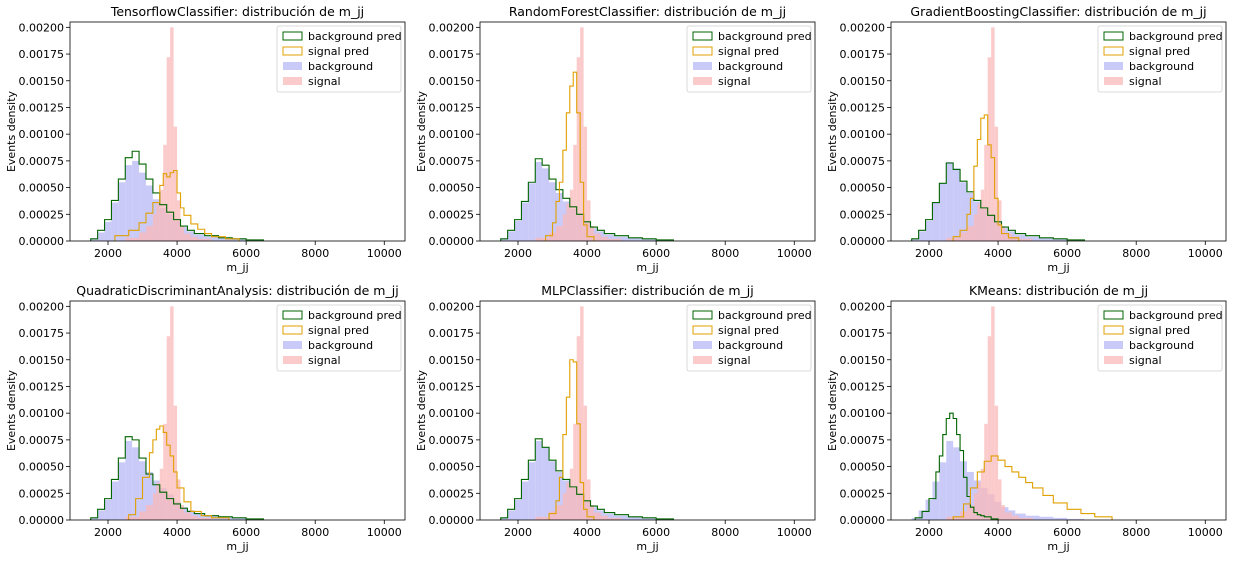 The height and width of the screenshot is (563, 1233). What do you see at coordinates (749, 59) in the screenshot?
I see `legend-box` at bounding box center [749, 59].